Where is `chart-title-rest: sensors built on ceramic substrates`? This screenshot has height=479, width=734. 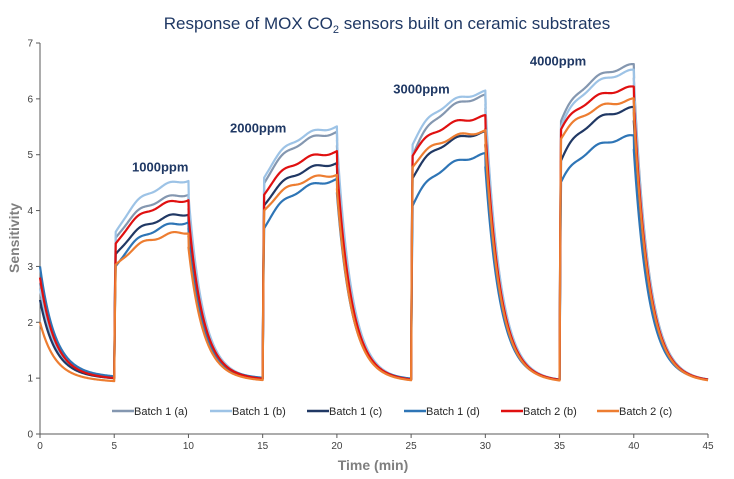
chart-title-rest: sensors built on ceramic substrates is located at coordinates (474, 23).